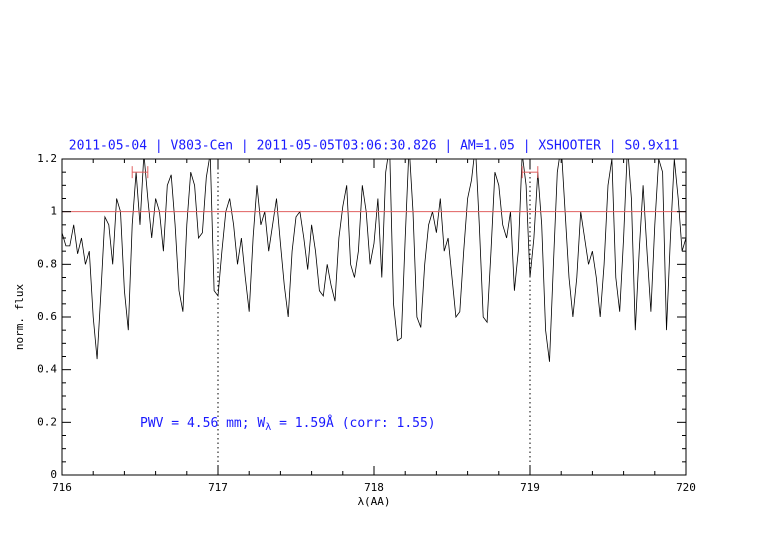  I want to click on x-tick-label: 718, so click(374, 487).